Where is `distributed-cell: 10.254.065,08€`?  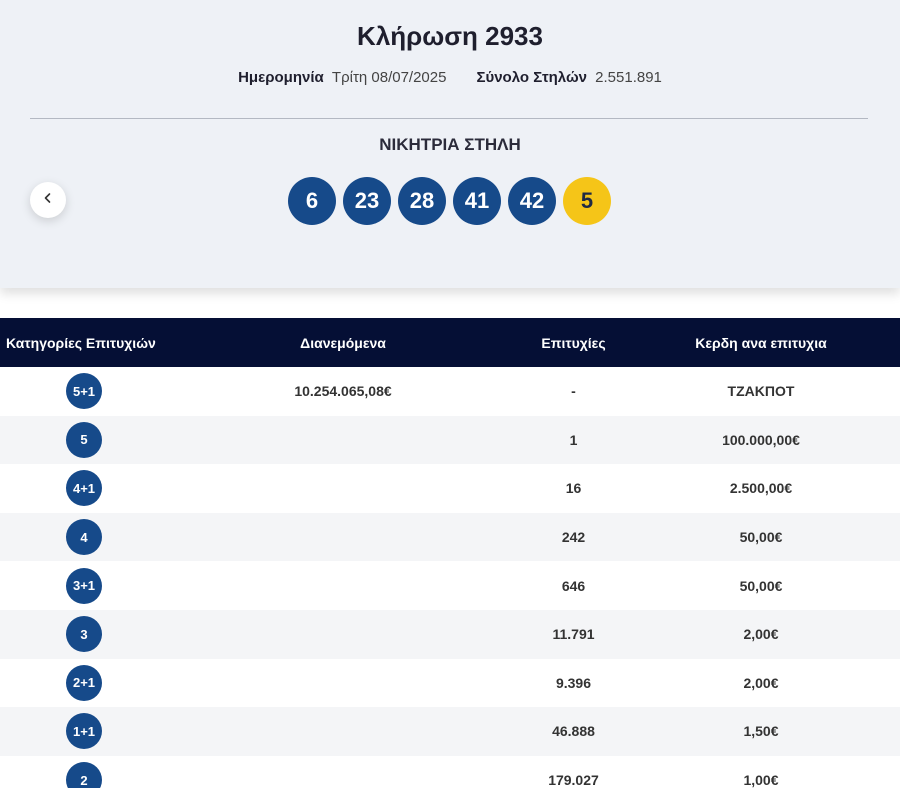 distributed-cell: 10.254.065,08€ is located at coordinates (343, 391).